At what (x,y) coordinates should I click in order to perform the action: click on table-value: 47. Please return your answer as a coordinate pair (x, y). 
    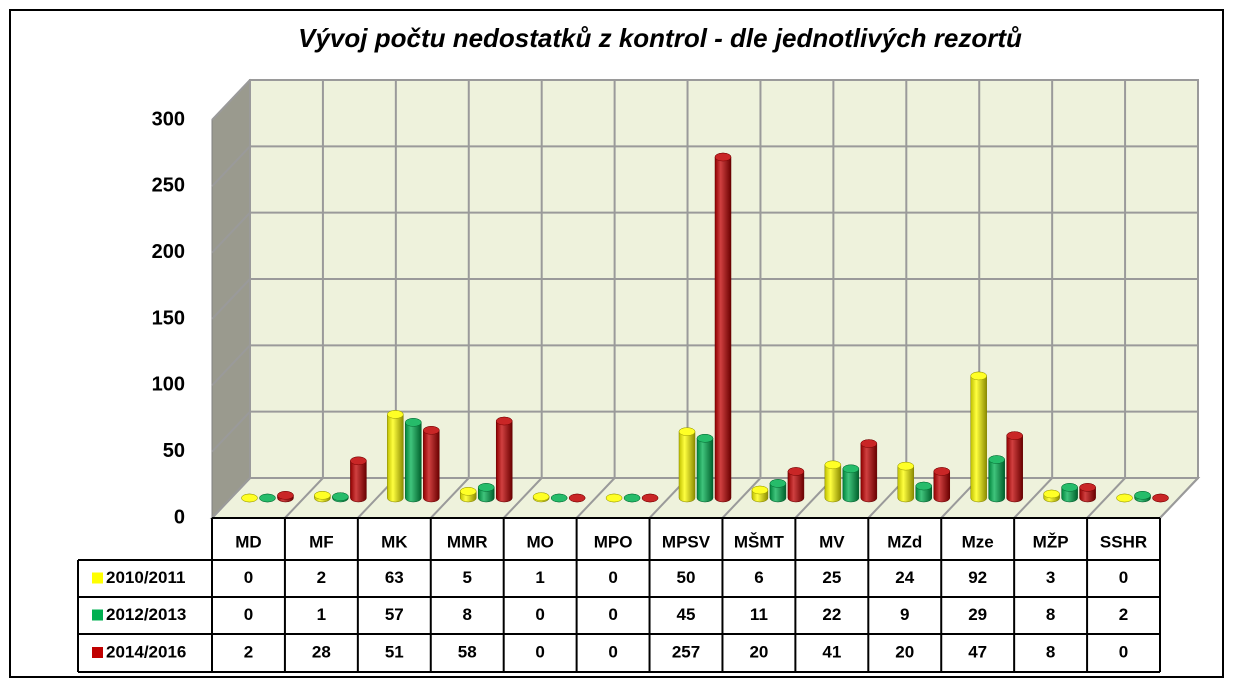
    Looking at the image, I should click on (977, 651).